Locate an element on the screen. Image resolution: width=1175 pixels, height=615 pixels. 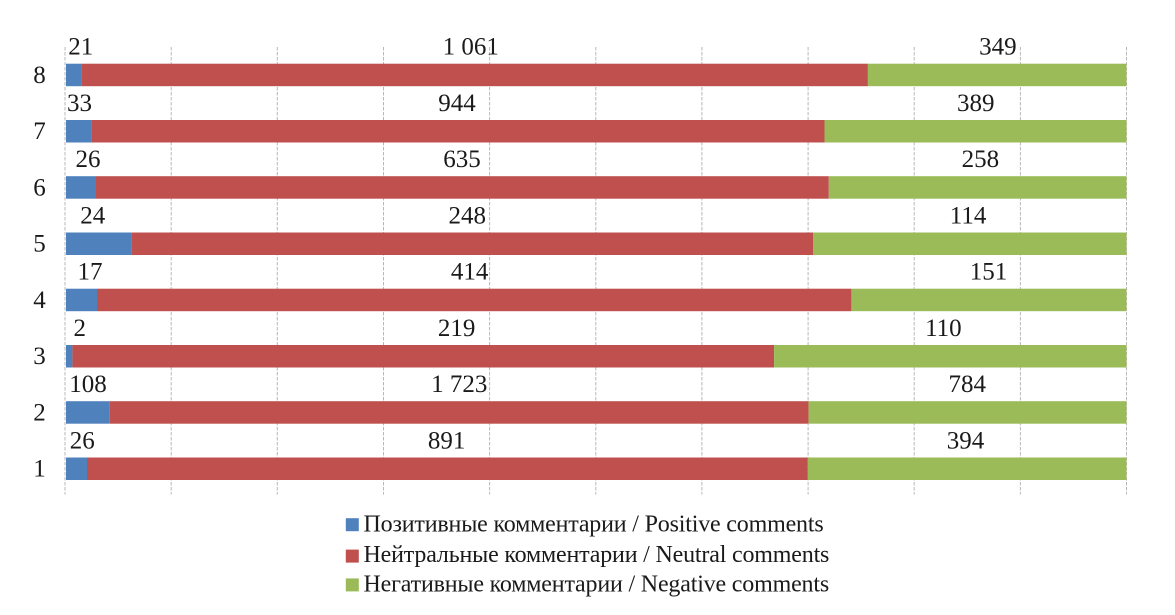
svg-text: 349 is located at coordinates (998, 47).